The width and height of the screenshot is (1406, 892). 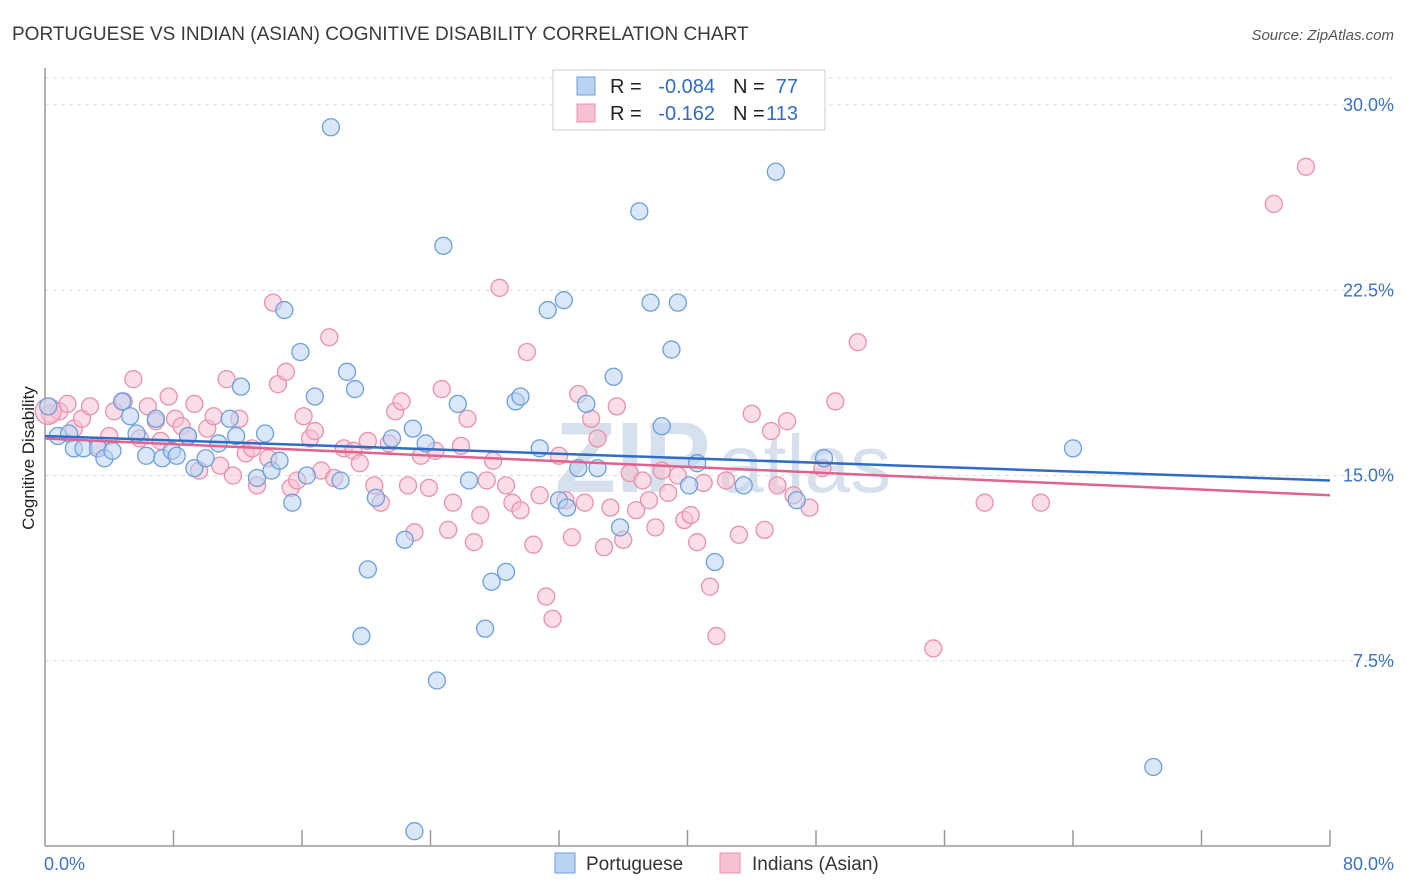 I want to click on legend-n-value-2: 113, so click(x=782, y=114).